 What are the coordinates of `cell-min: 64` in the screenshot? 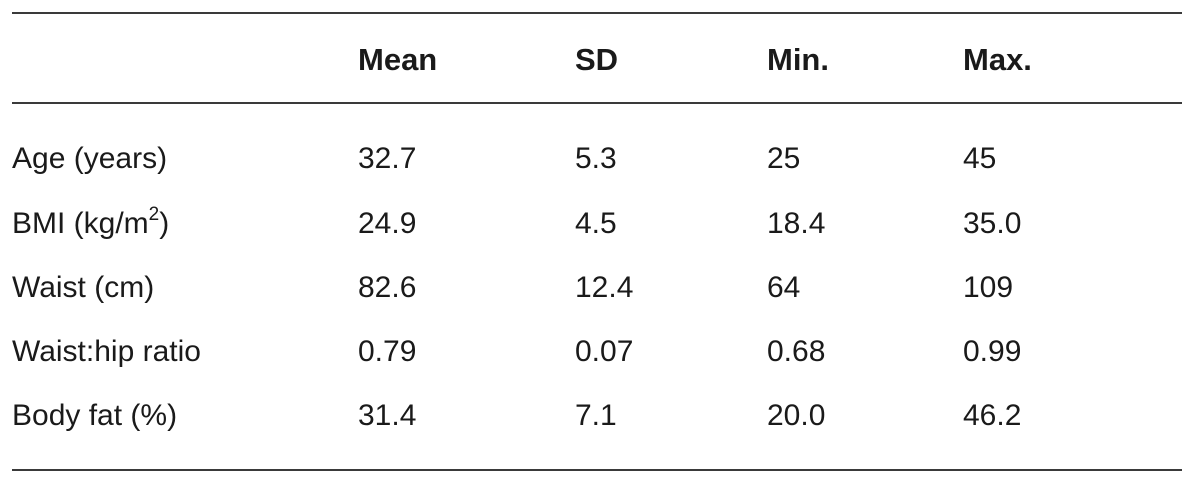 It's located at (784, 287).